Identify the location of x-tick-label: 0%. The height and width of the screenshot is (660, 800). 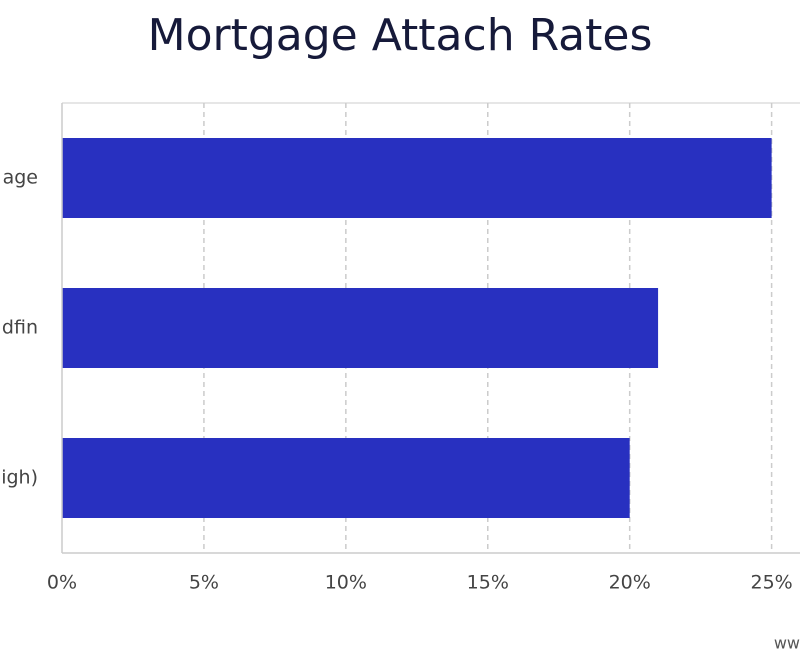
(62, 583).